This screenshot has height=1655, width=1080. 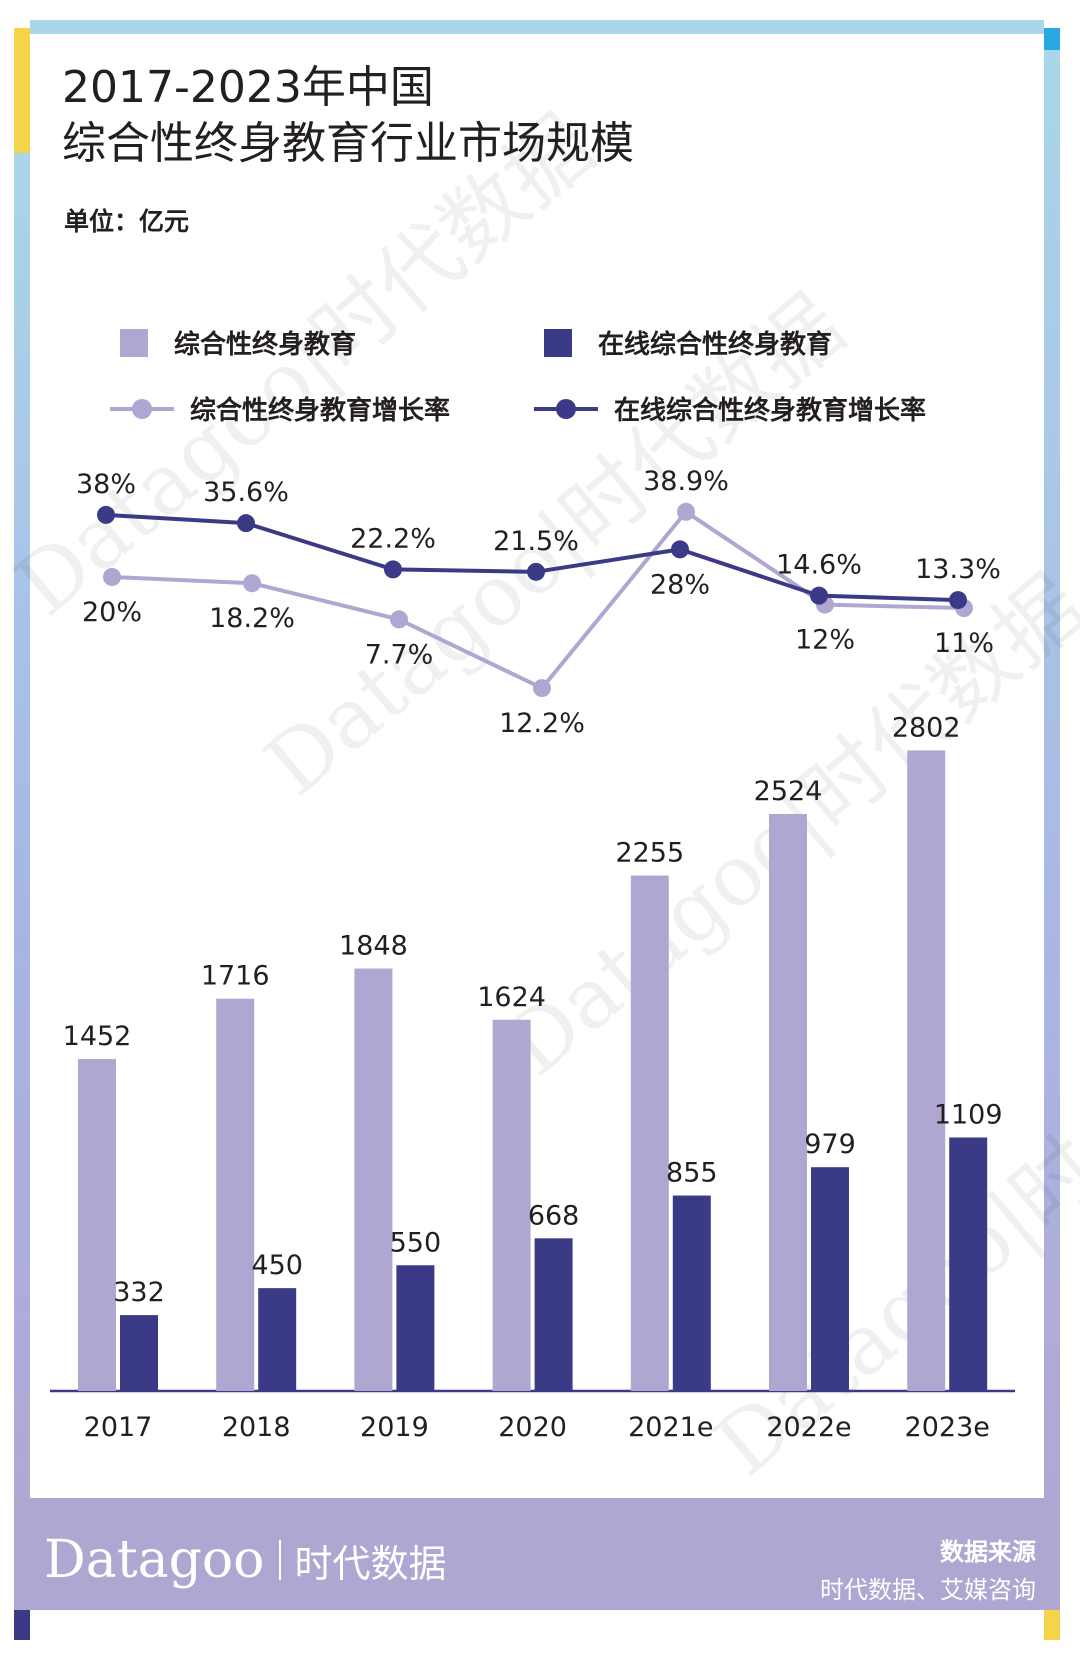 I want to click on growth-label-total: 18.2%, so click(x=252, y=618).